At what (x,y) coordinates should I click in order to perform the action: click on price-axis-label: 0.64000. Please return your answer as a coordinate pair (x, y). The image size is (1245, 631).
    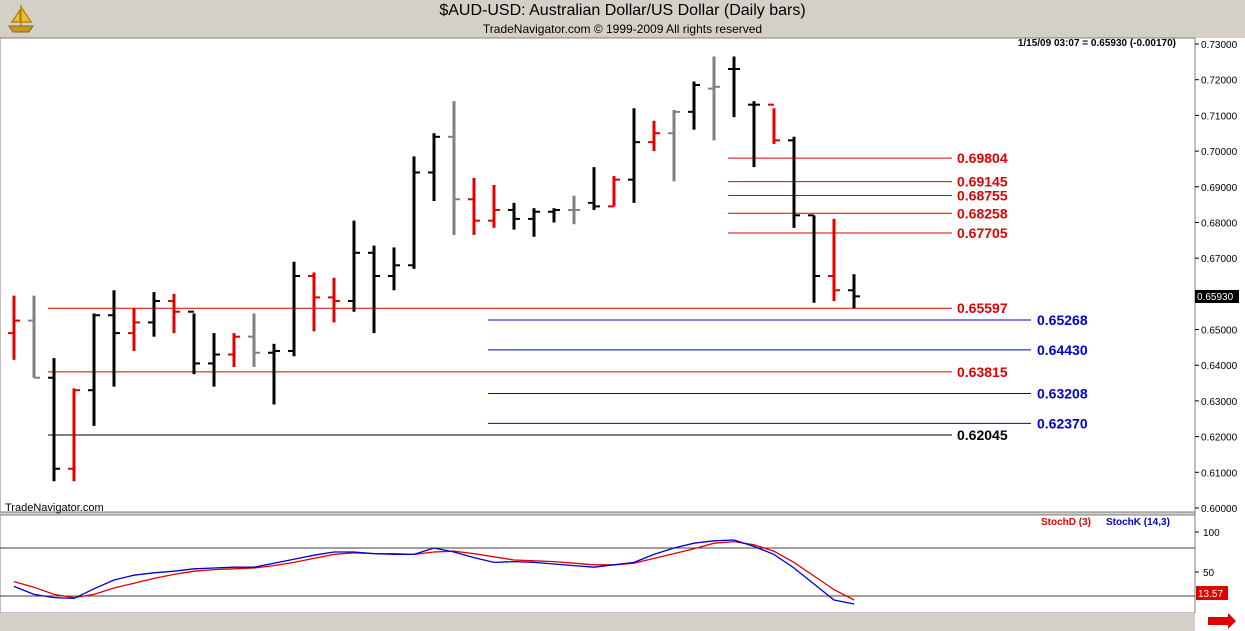
    Looking at the image, I should click on (1219, 366).